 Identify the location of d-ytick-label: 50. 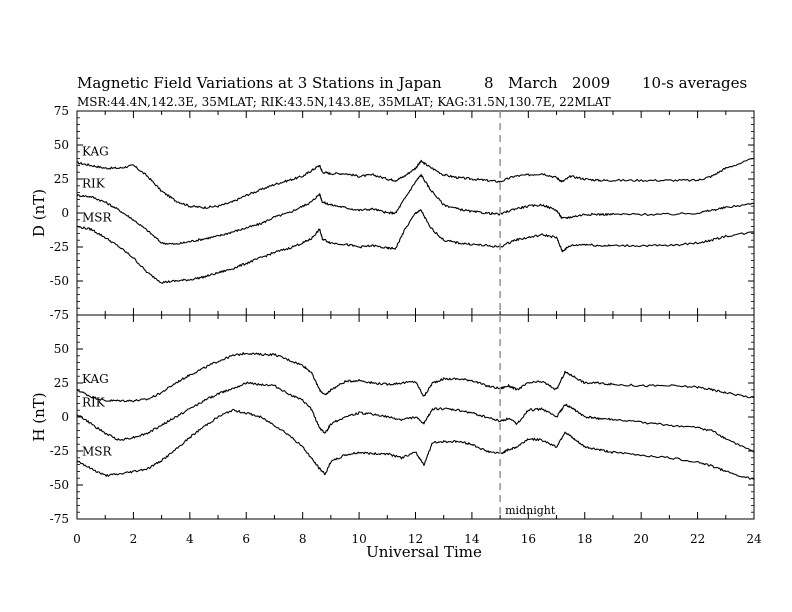
(61, 145).